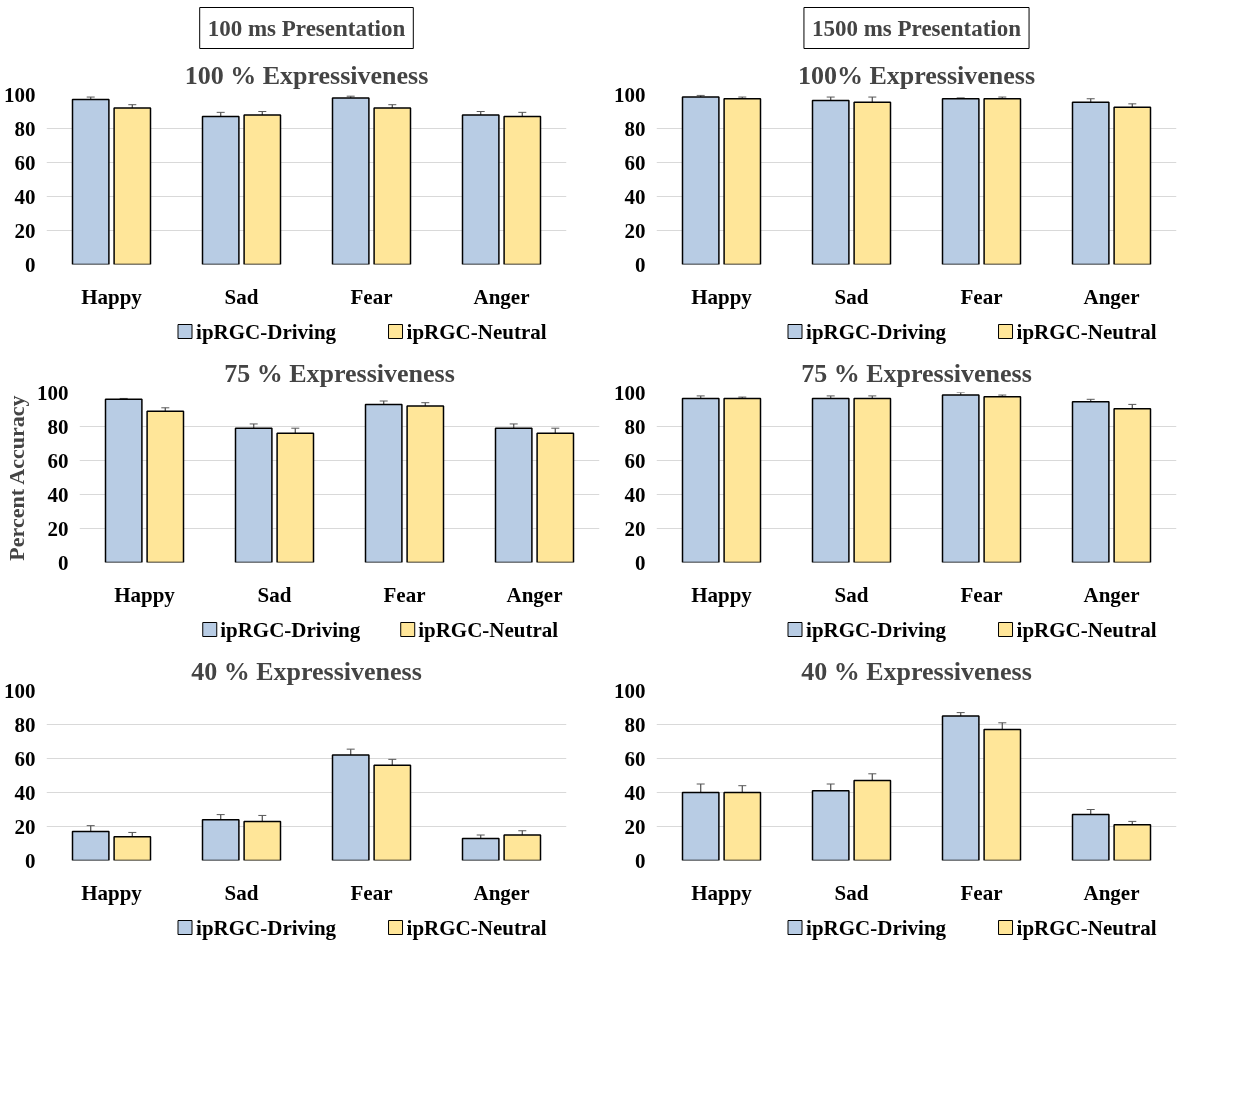  I want to click on chart-subtitle: 100 ms Presentation, so click(306, 28).